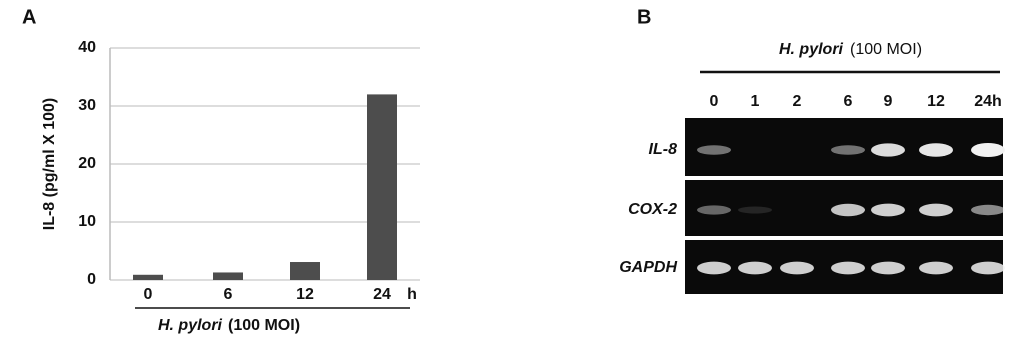  I want to click on y-tick-label: 30, so click(87, 105).